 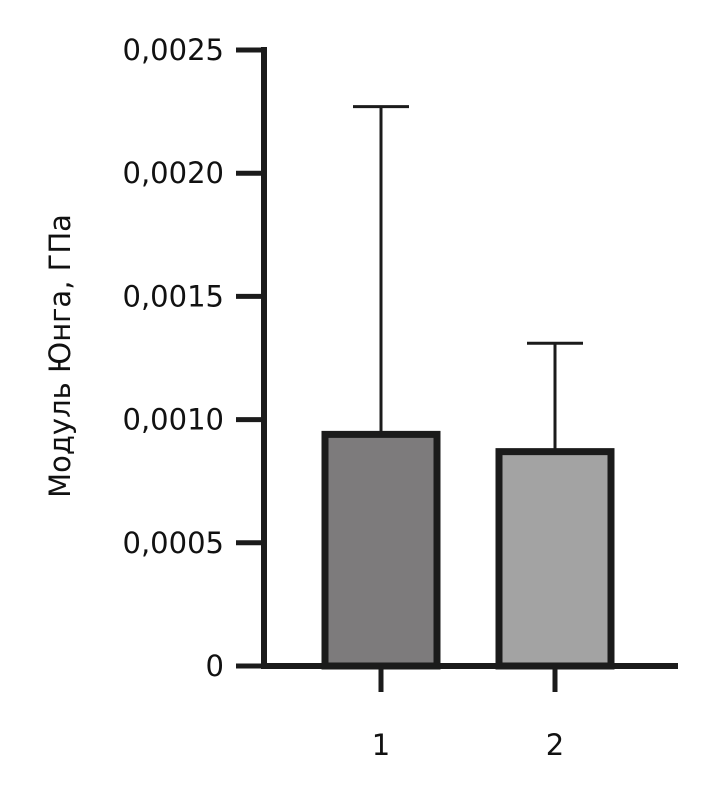 I want to click on y-tick-label: 0,0010, so click(x=173, y=420).